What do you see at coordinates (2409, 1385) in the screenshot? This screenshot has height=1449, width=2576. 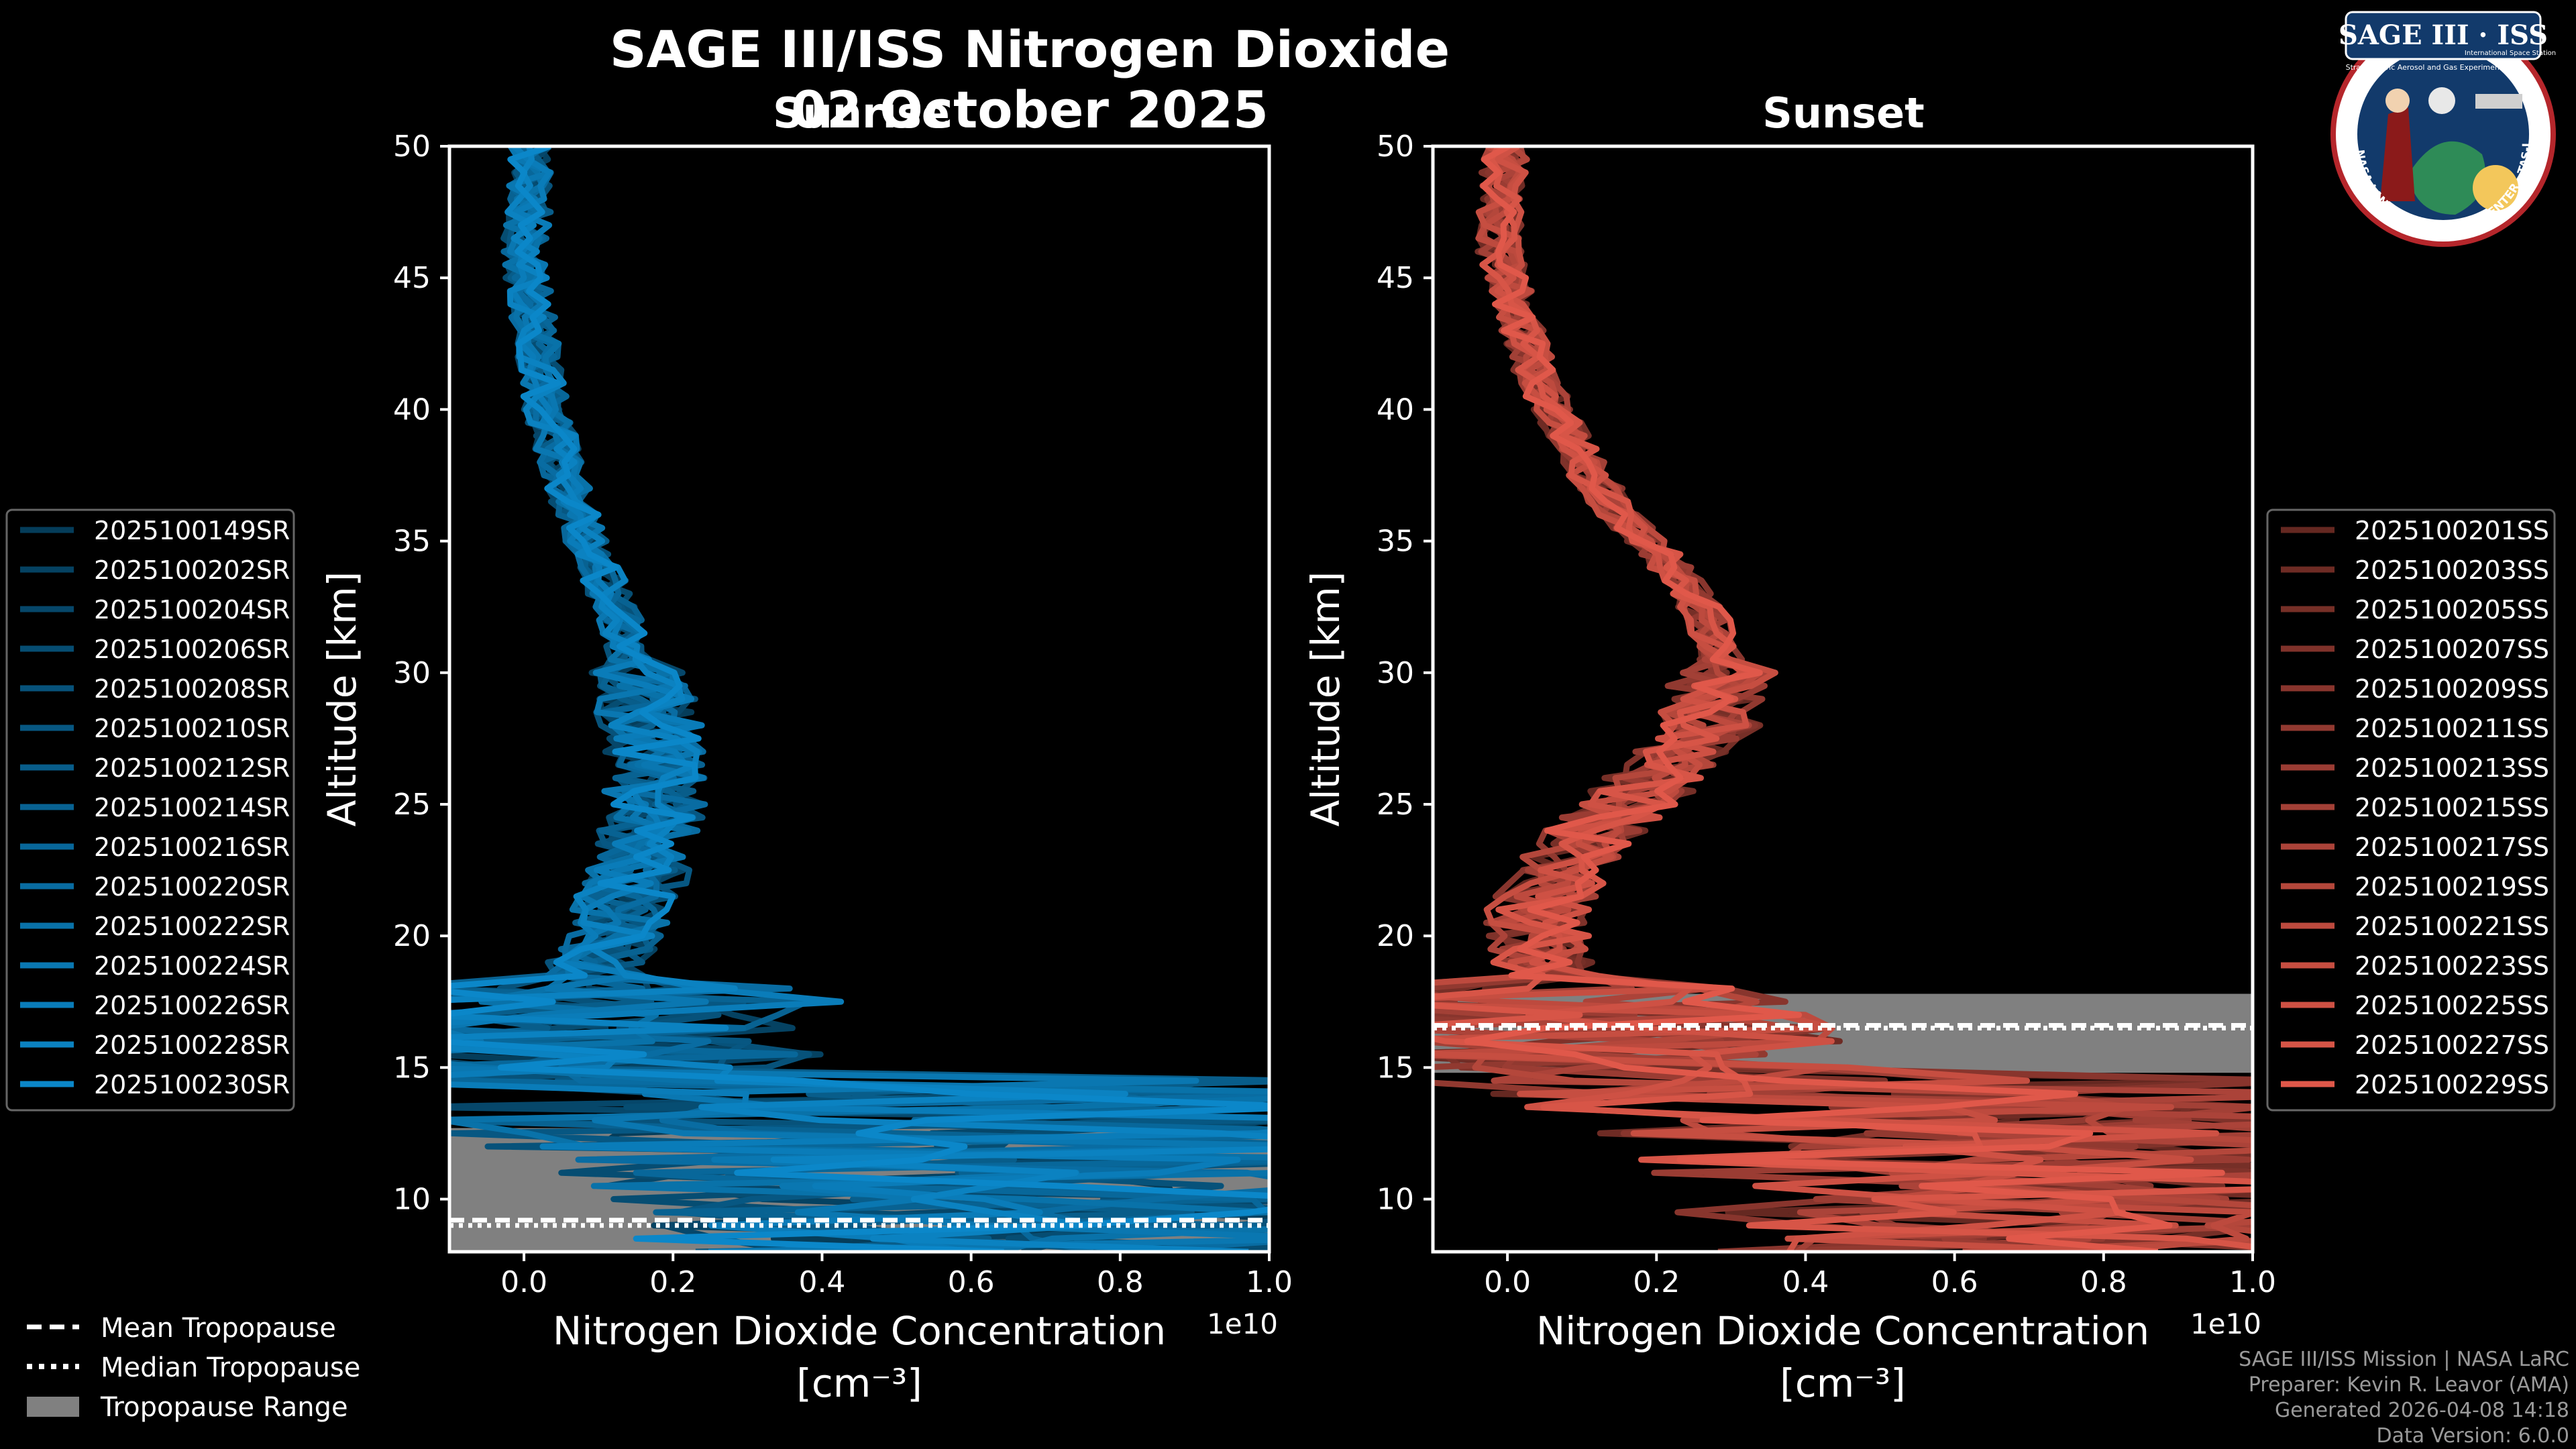 I see `footer-preparer: Preparer: Kevin R. Leavor (AMA)` at bounding box center [2409, 1385].